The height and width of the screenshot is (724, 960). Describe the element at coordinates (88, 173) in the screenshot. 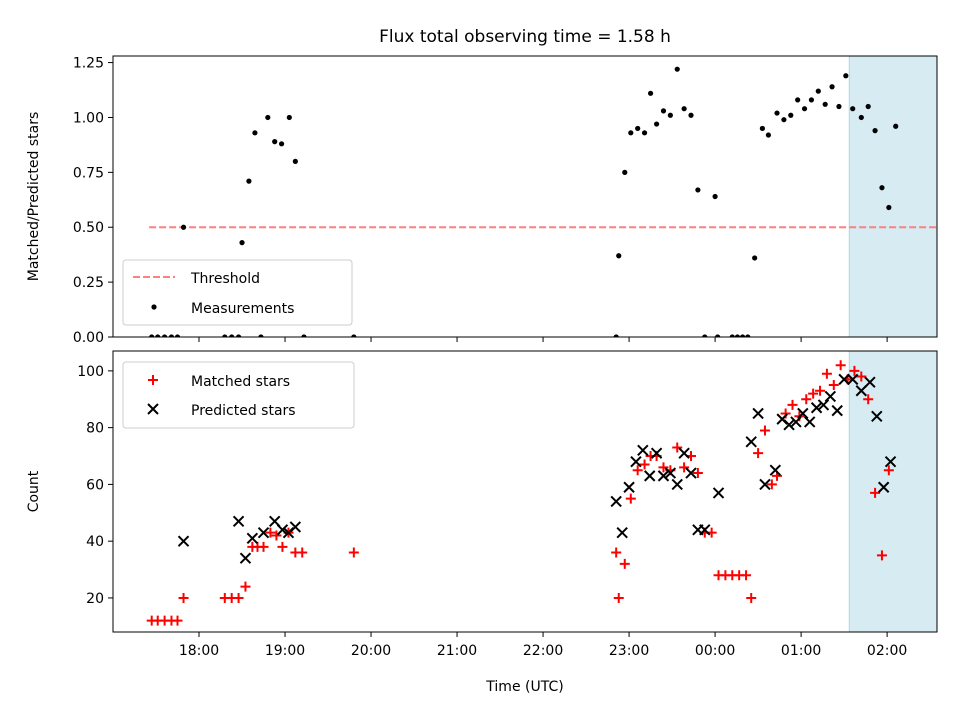

I see `y-tick-label: 0.75` at that location.